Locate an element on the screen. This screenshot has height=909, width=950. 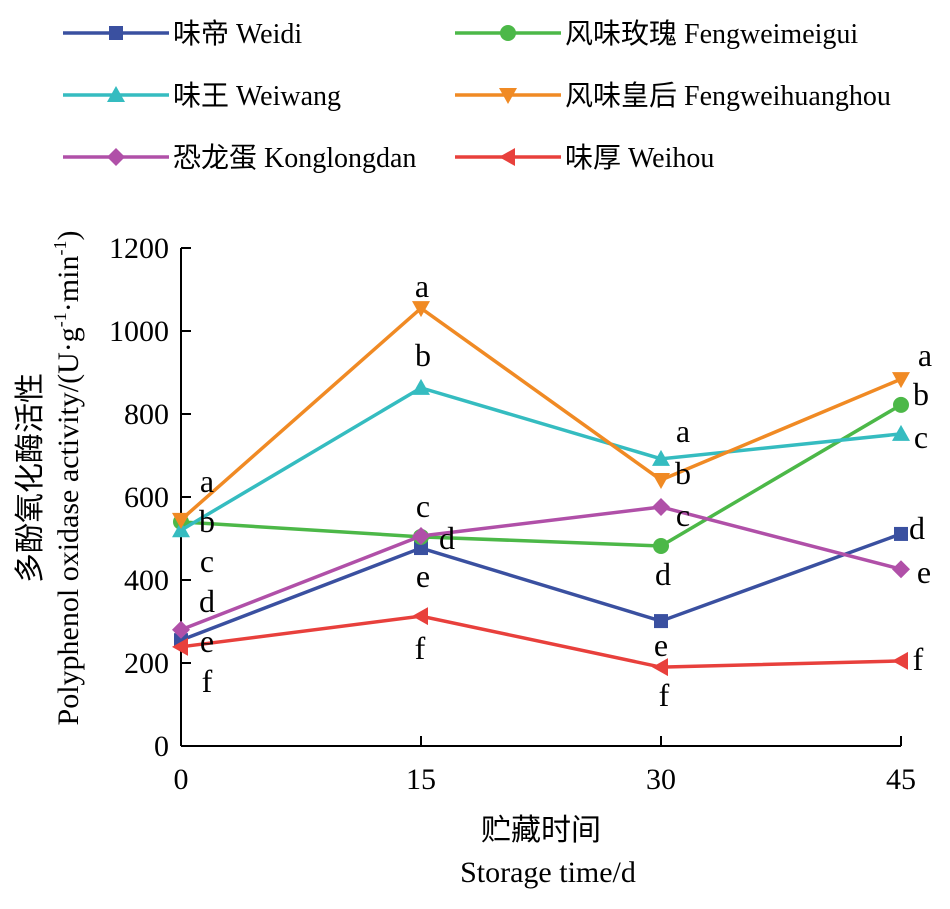
legend-item: 味王 Weiwang is located at coordinates (202, 96).